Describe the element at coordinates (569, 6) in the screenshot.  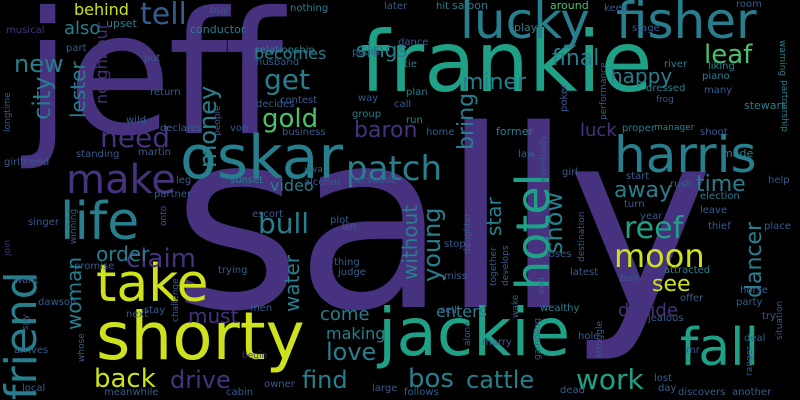
I see `word-around: around` at that location.